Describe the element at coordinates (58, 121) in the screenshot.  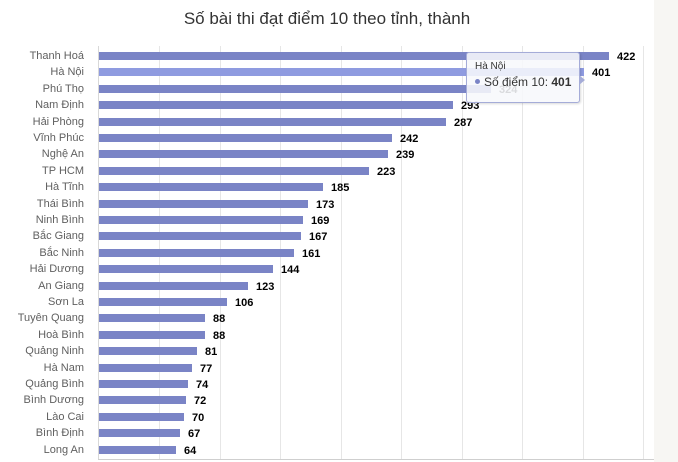
I see `category-label: Hải Phòng` at that location.